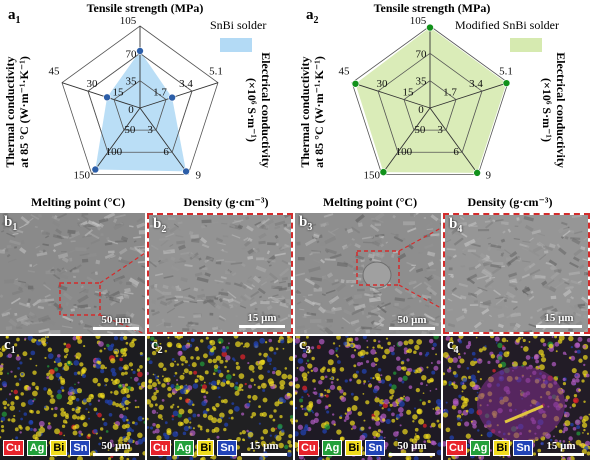 The height and width of the screenshot is (460, 590). I want to click on panel-label-c2: c2, so click(157, 347).